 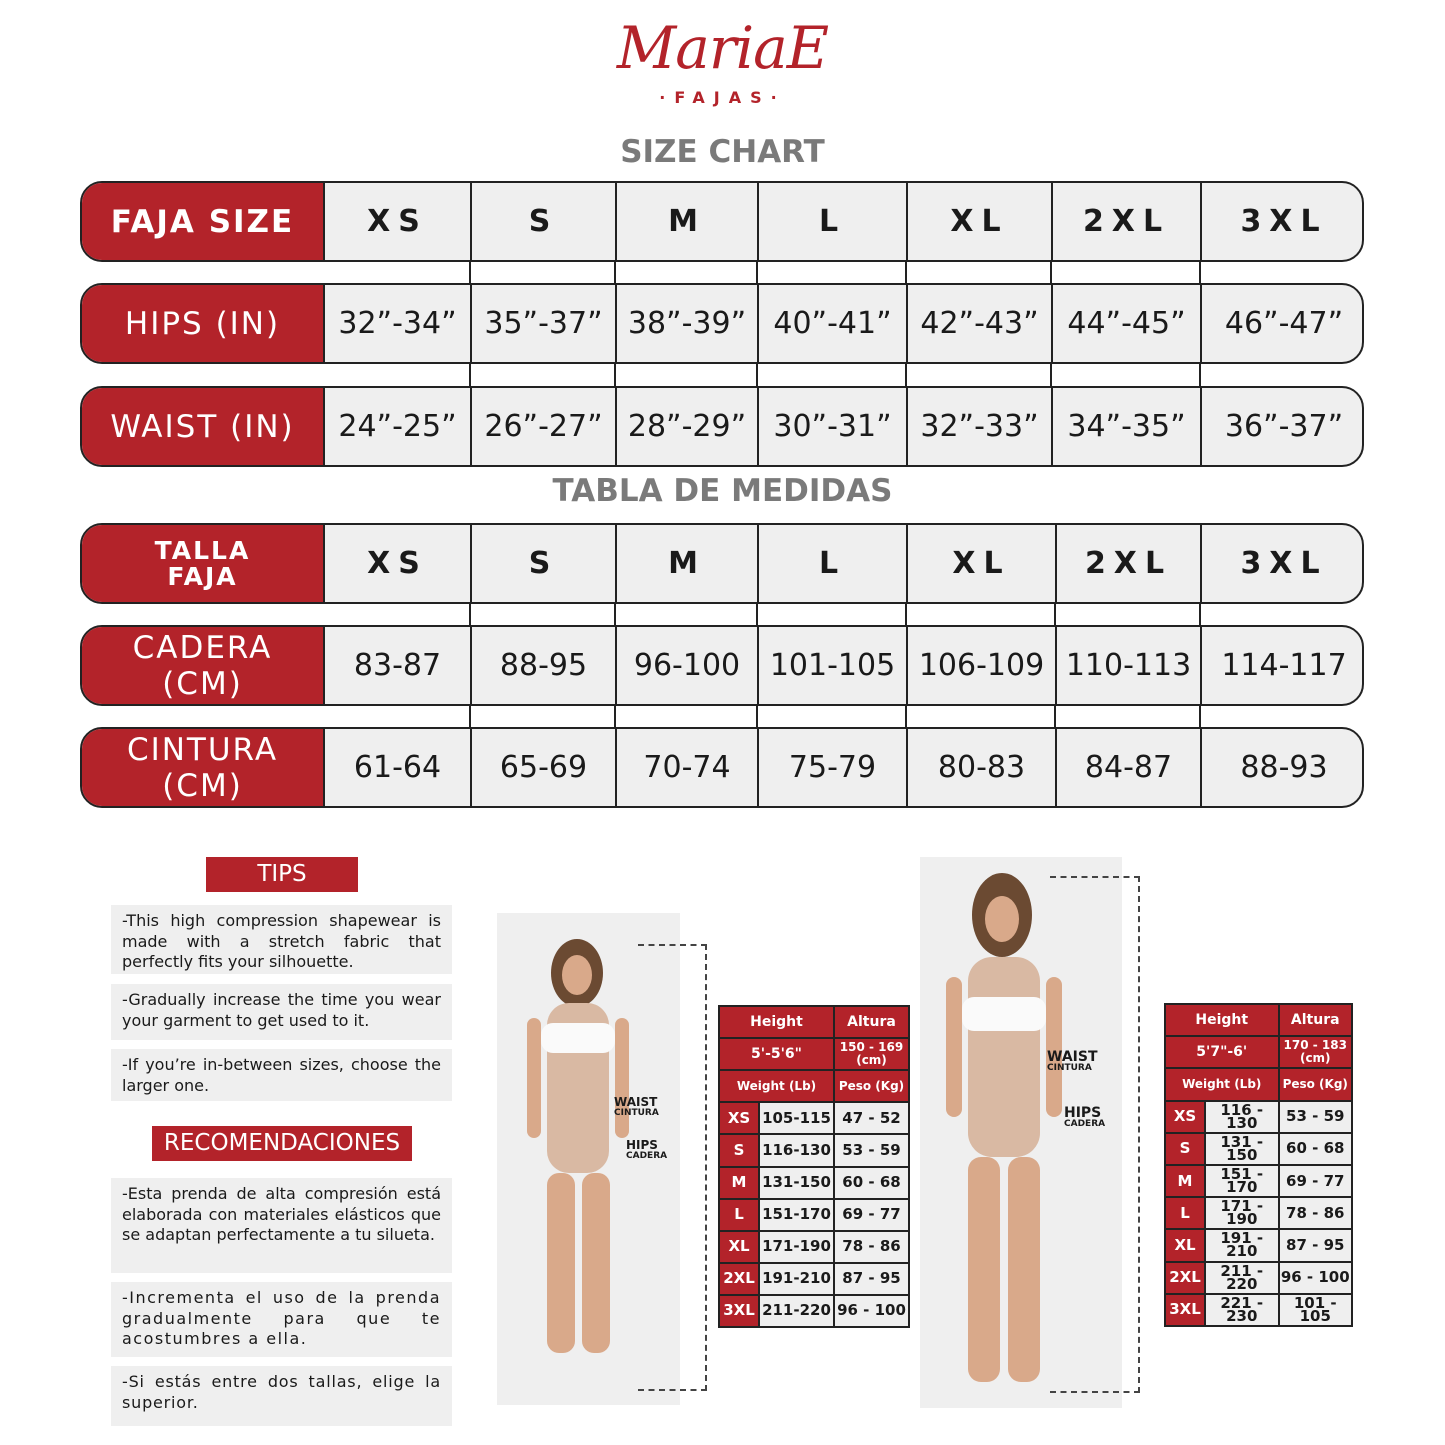 What do you see at coordinates (203, 767) in the screenshot?
I see `row-label: CINTURA (CM)` at bounding box center [203, 767].